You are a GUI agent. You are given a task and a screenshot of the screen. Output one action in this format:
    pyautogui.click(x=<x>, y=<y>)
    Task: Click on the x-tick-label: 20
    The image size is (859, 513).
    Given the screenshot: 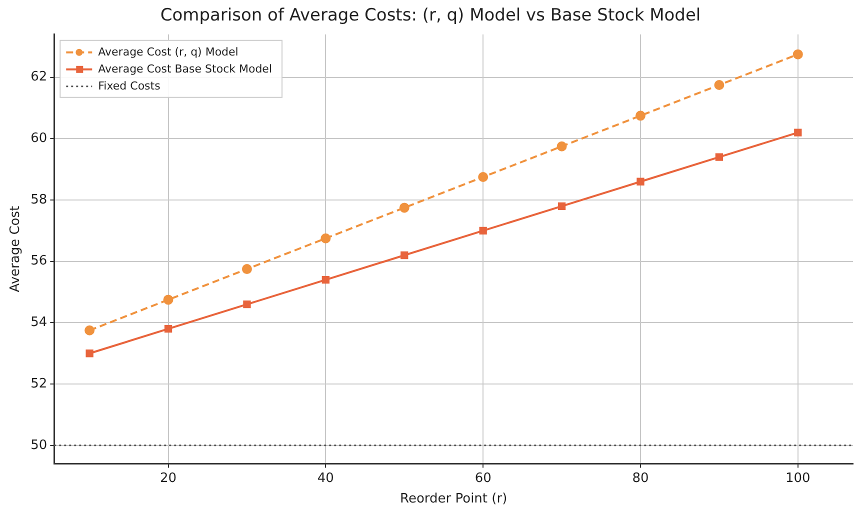 What is the action you would take?
    pyautogui.click(x=168, y=478)
    